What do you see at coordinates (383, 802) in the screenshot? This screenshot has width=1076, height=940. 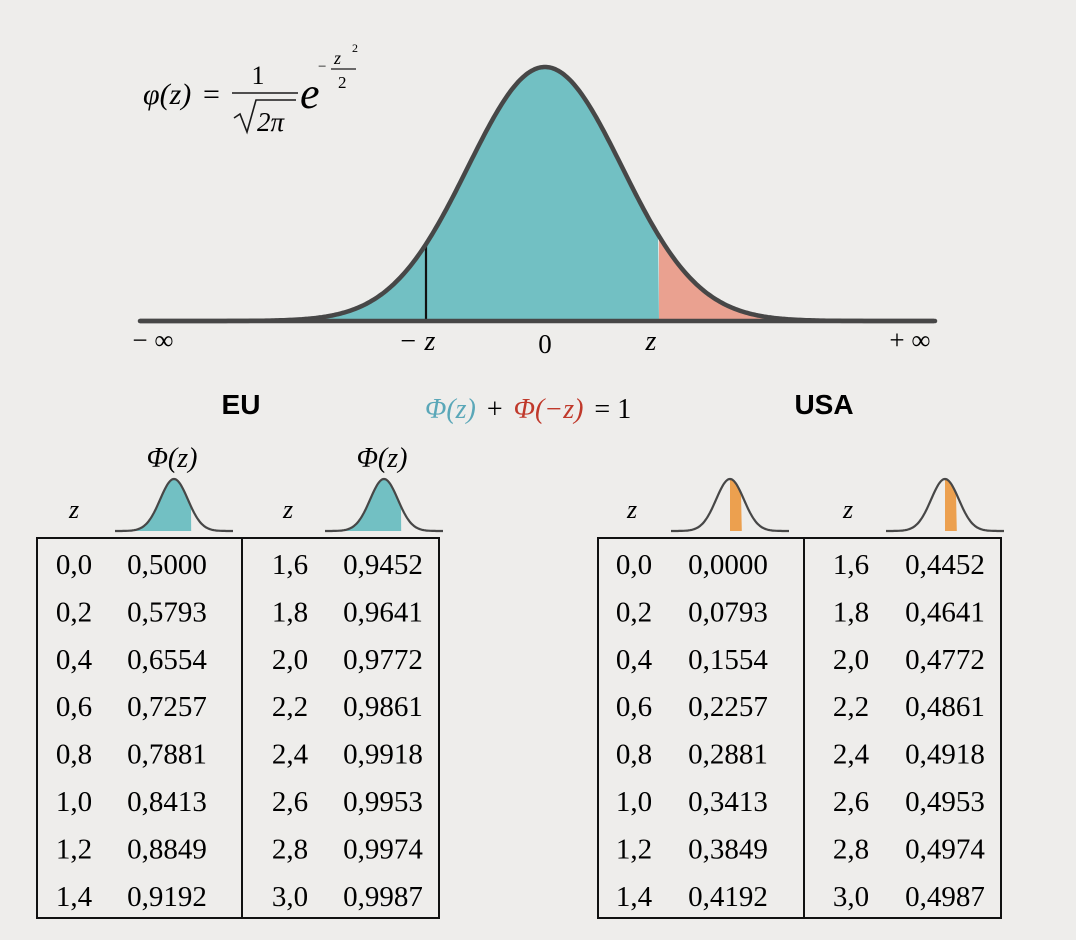 I see `eu-value-cell: 0,9953` at bounding box center [383, 802].